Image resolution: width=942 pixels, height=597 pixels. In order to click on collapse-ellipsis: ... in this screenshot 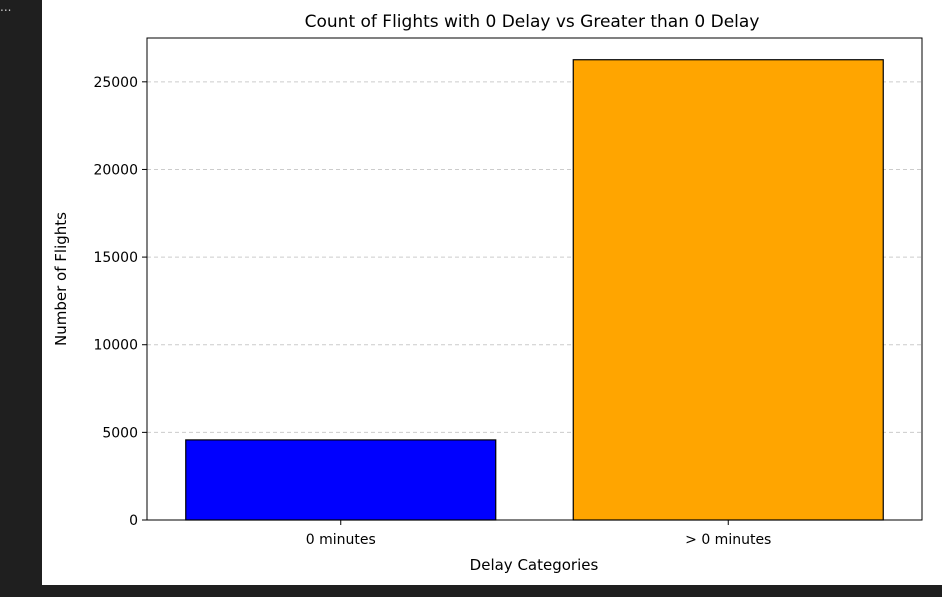, I will do `click(6, 7)`.